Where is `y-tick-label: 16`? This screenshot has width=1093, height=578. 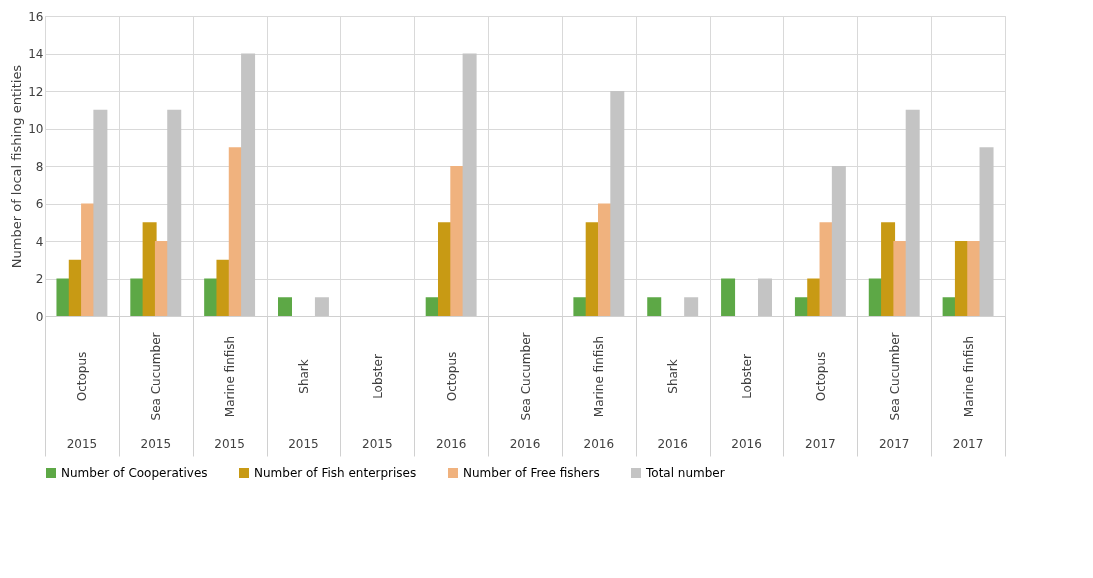
y-tick-label: 16 is located at coordinates (36, 16).